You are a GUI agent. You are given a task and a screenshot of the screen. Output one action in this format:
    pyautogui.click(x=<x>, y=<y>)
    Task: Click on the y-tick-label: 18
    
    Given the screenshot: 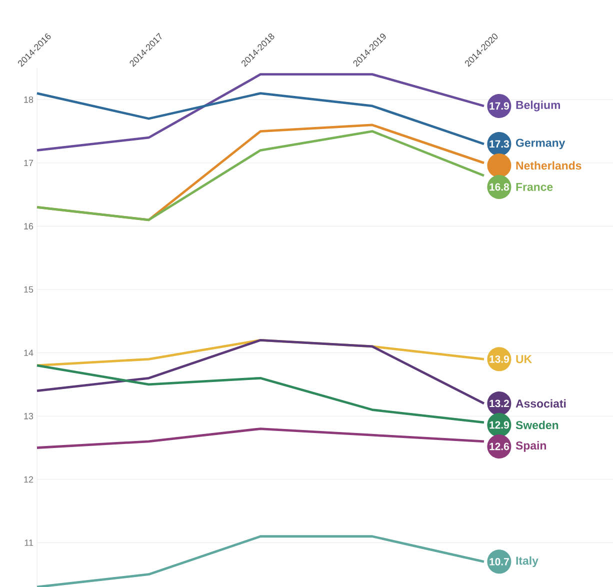 What is the action you would take?
    pyautogui.click(x=29, y=99)
    